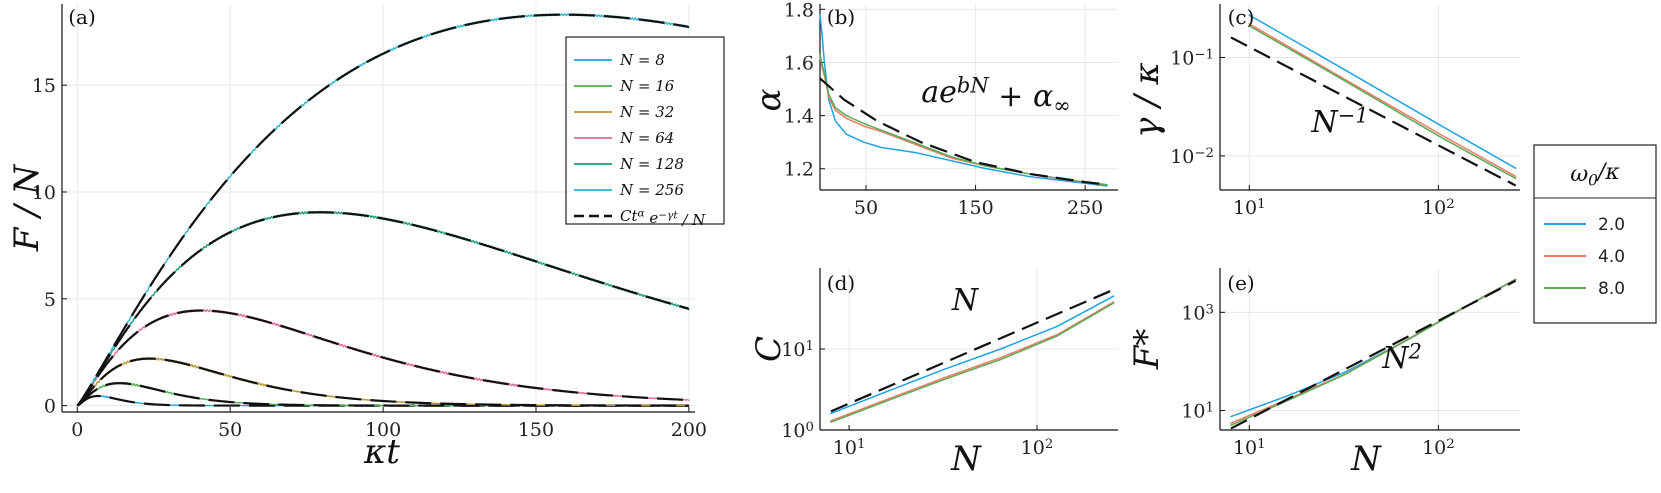 The image size is (1661, 493). What do you see at coordinates (646, 138) in the screenshot?
I see `legend-label: N = 64` at bounding box center [646, 138].